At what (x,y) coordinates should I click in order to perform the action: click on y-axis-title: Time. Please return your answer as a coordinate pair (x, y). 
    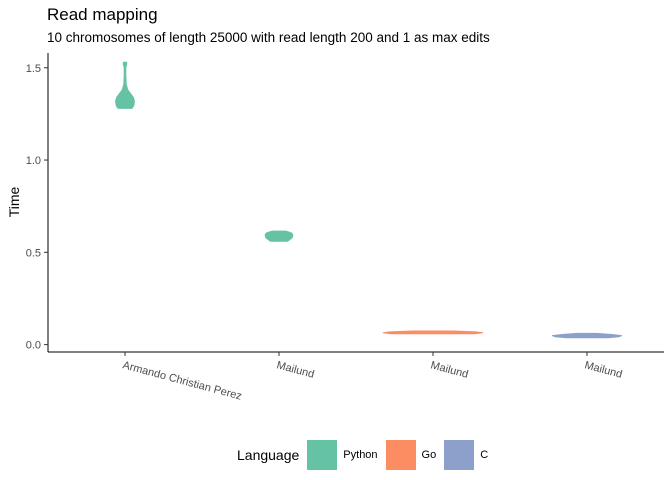
    Looking at the image, I should click on (14, 201).